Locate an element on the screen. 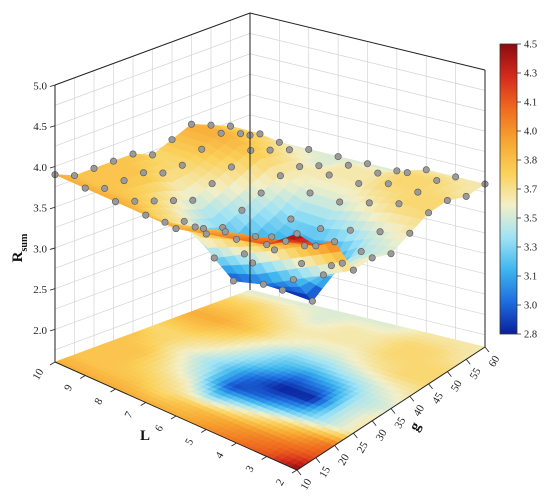  l-tick-label: 8 is located at coordinates (98, 401).